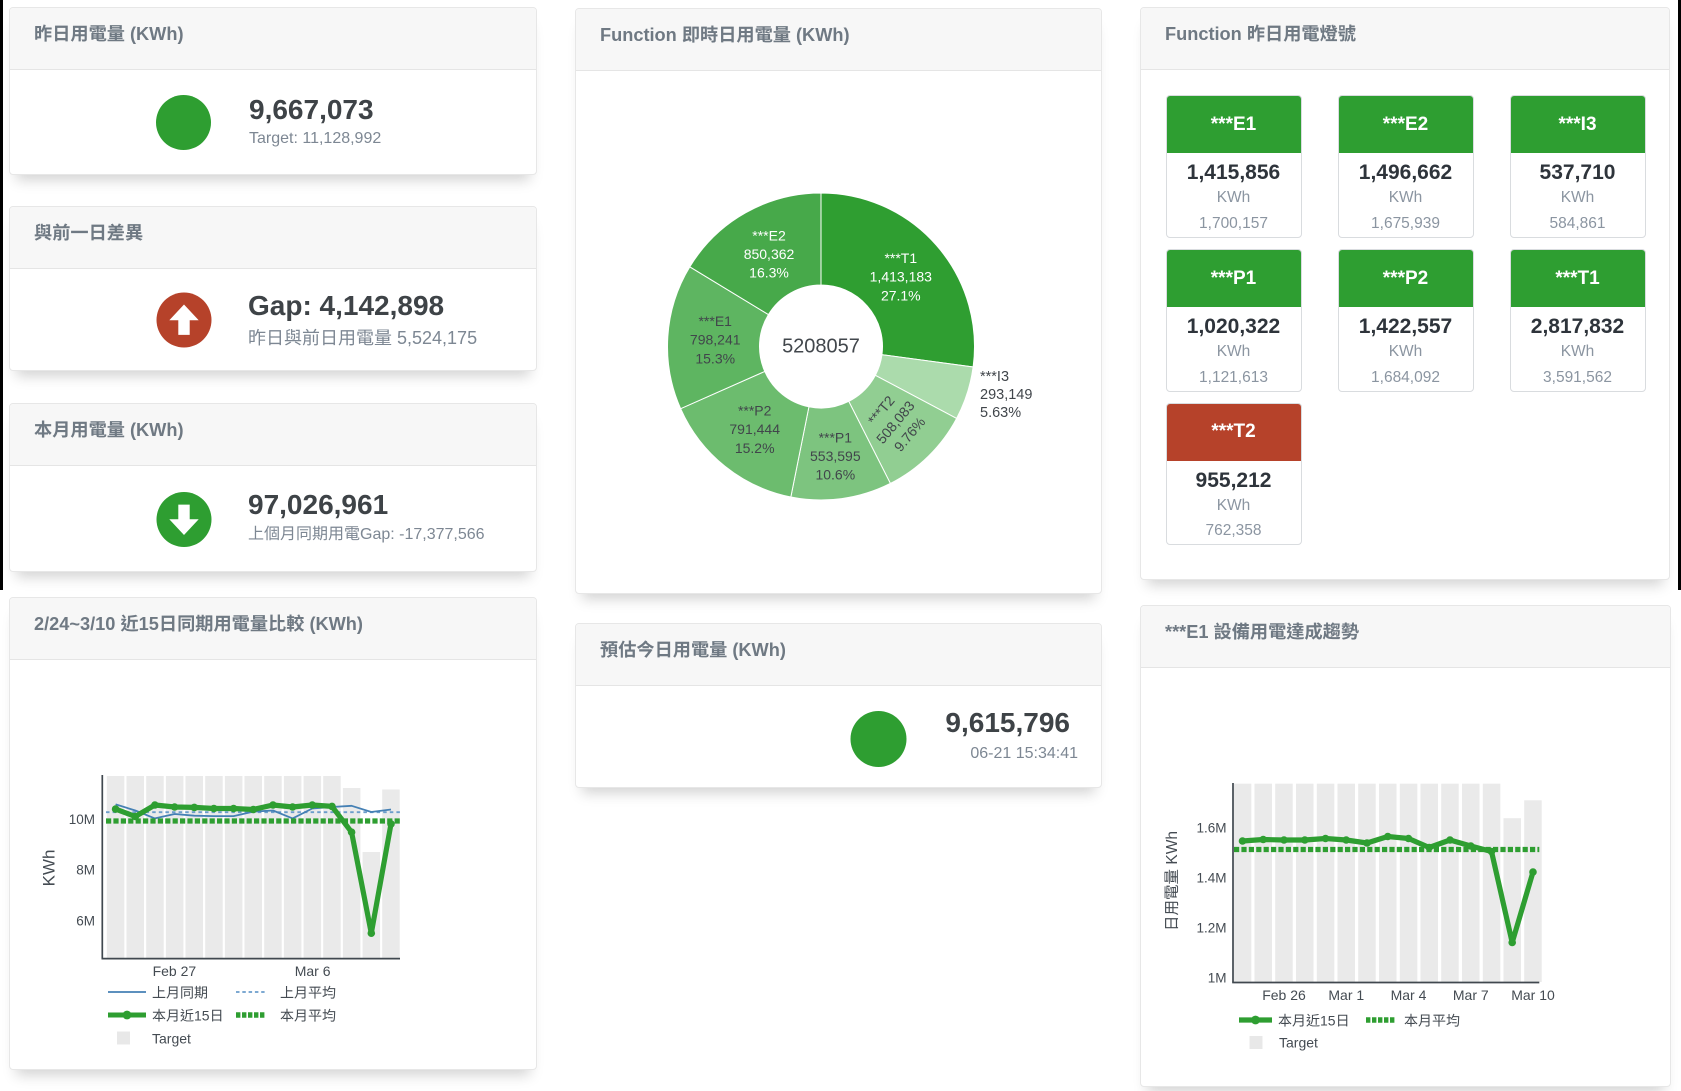 The image size is (1681, 1091). I want to click on svg-text: 1M, so click(1217, 978).